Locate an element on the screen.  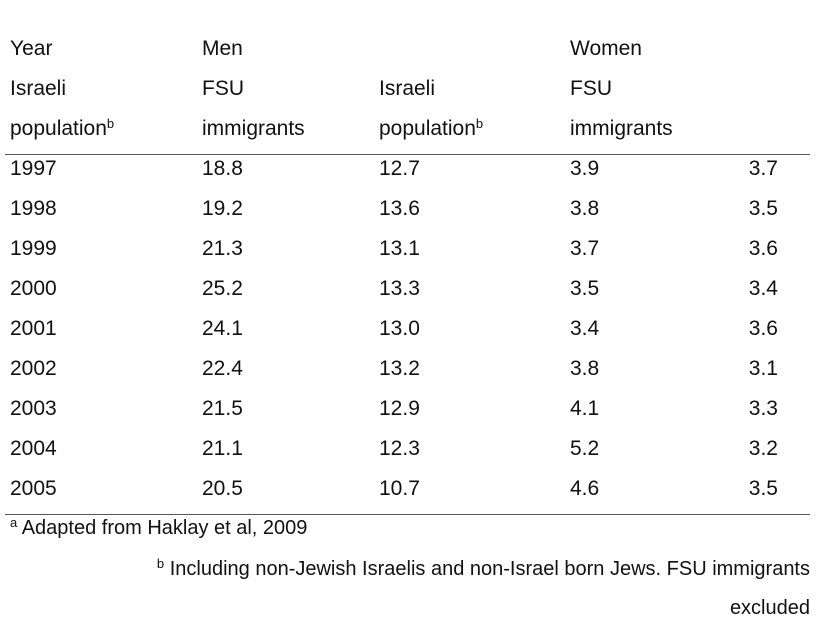
cell-men-fsu: 13.3 is located at coordinates (399, 288).